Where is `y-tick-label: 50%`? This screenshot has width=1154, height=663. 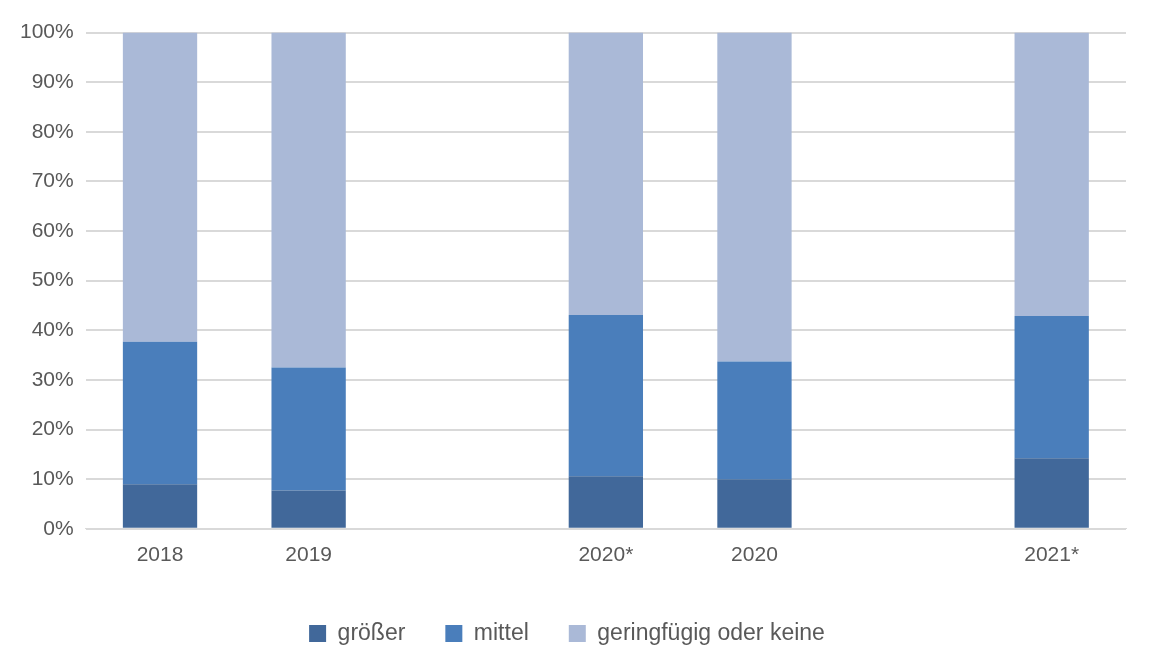 y-tick-label: 50% is located at coordinates (52, 279).